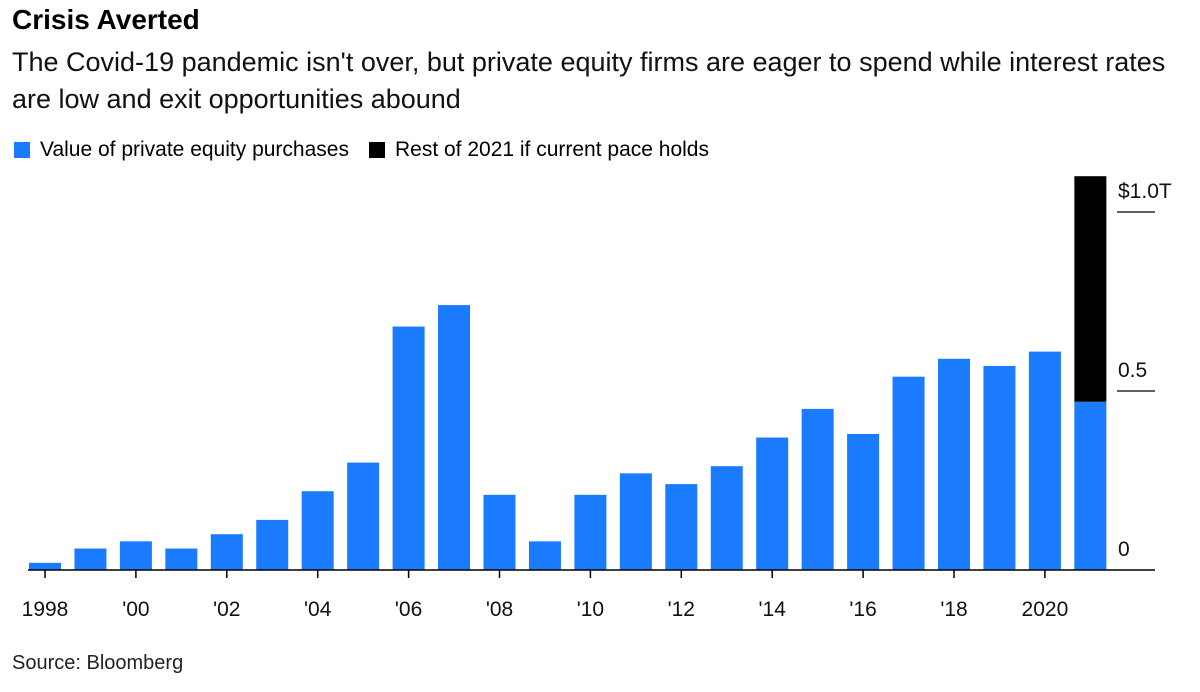 This screenshot has width=1200, height=692. What do you see at coordinates (226, 609) in the screenshot?
I see `x-tick-label-2: '02` at bounding box center [226, 609].